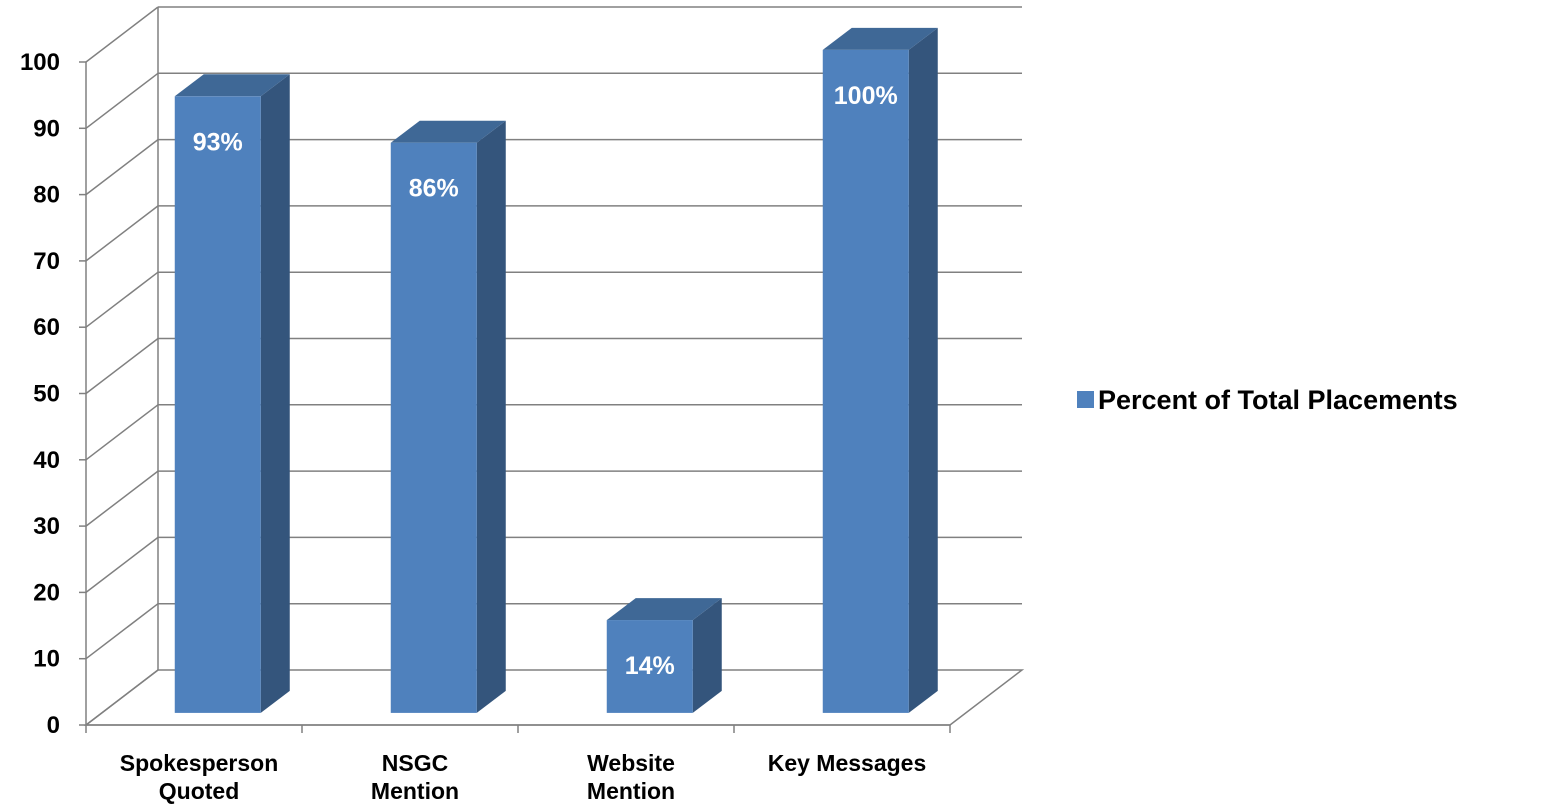 The image size is (1542, 808). What do you see at coordinates (1278, 400) in the screenshot?
I see `legend-label: Percent of Total Placements` at bounding box center [1278, 400].